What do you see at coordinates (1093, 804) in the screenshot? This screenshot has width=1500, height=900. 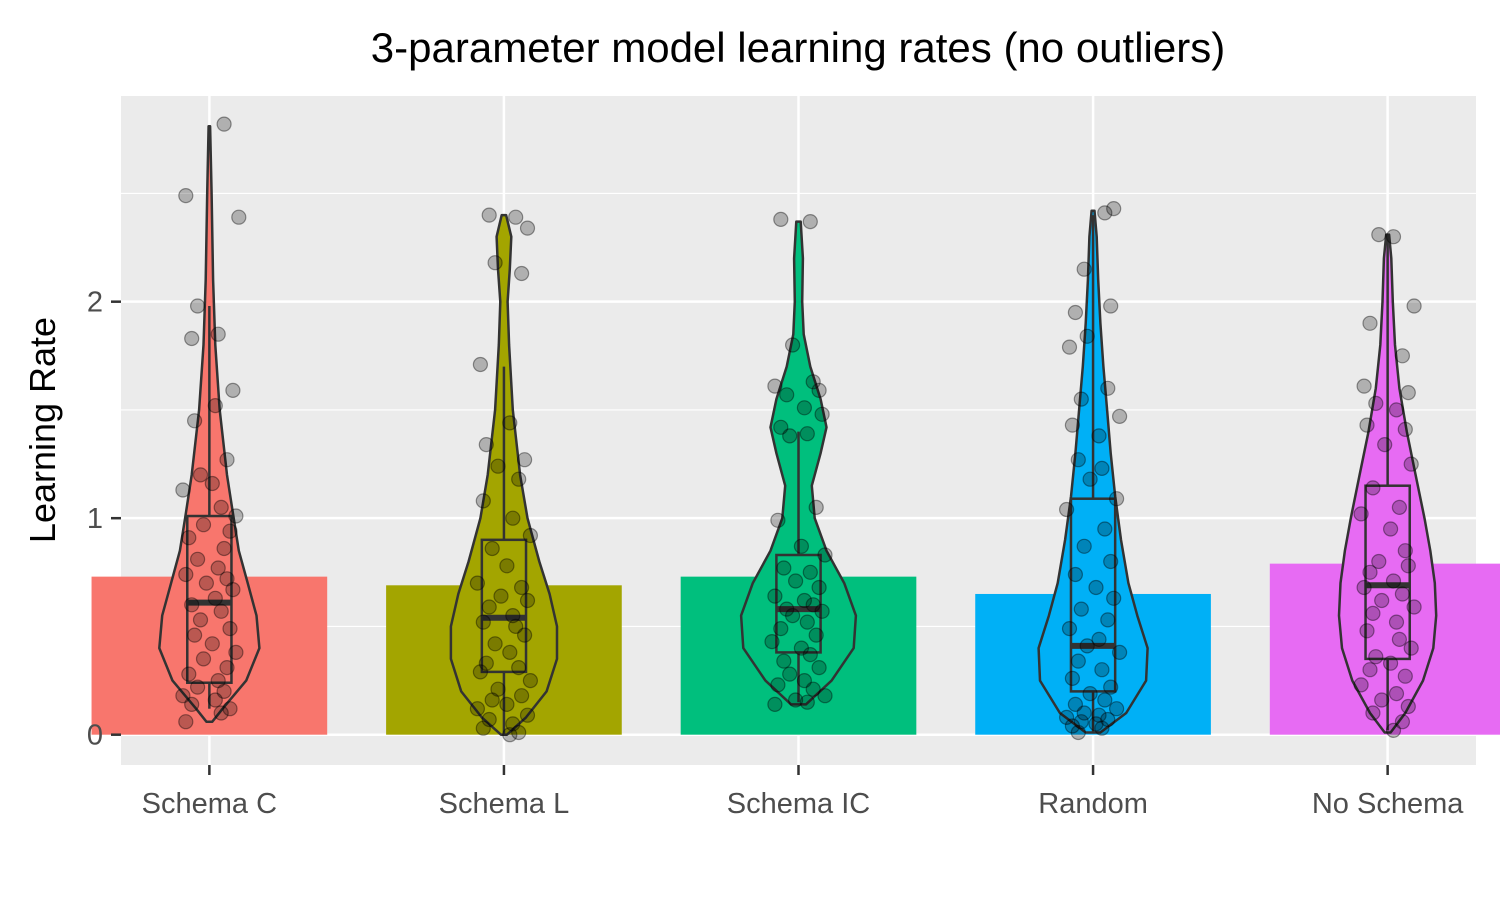 I see `x-tick-label: Random` at bounding box center [1093, 804].